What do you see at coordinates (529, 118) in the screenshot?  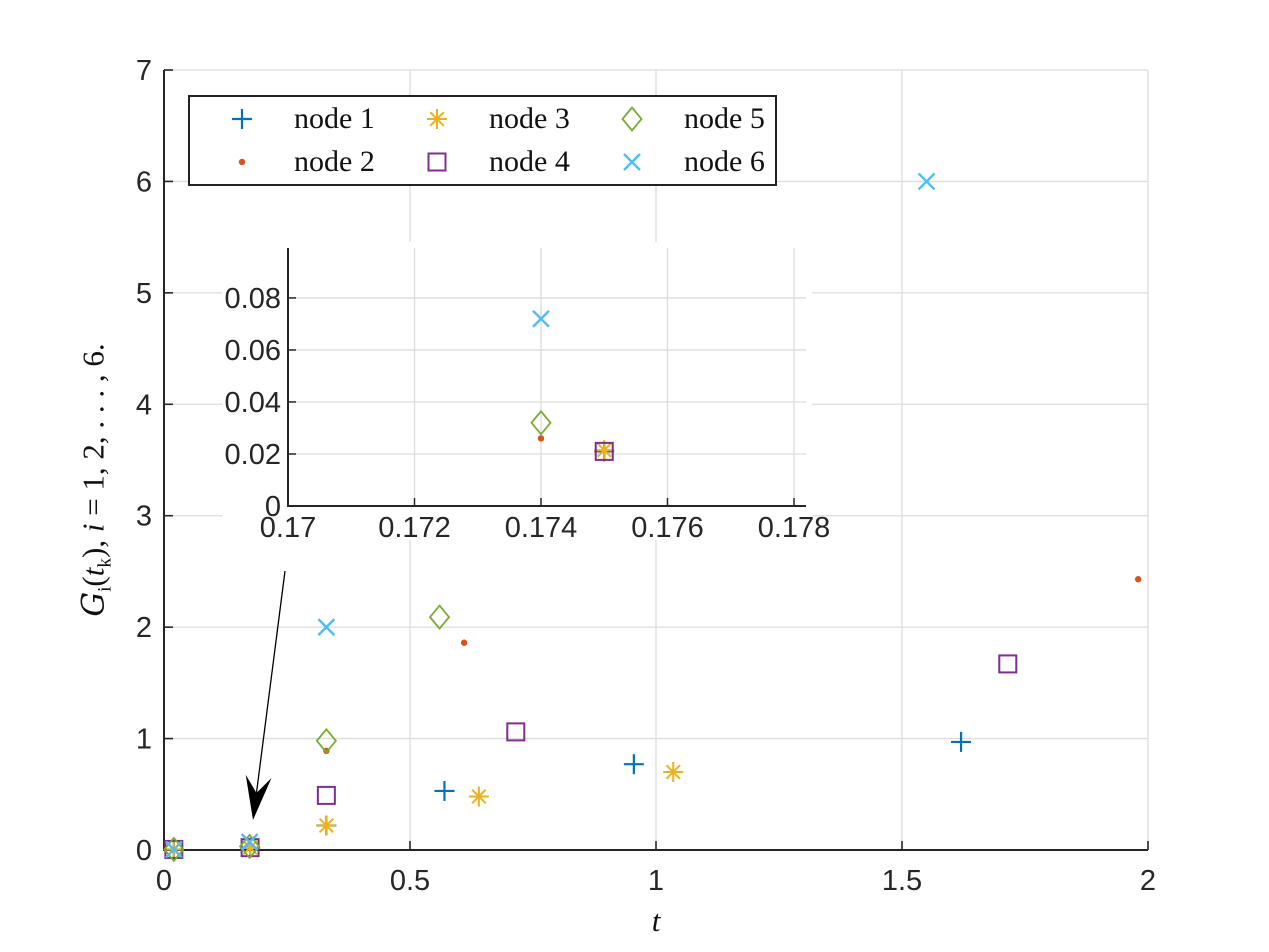 I see `legend-label: node 3` at bounding box center [529, 118].